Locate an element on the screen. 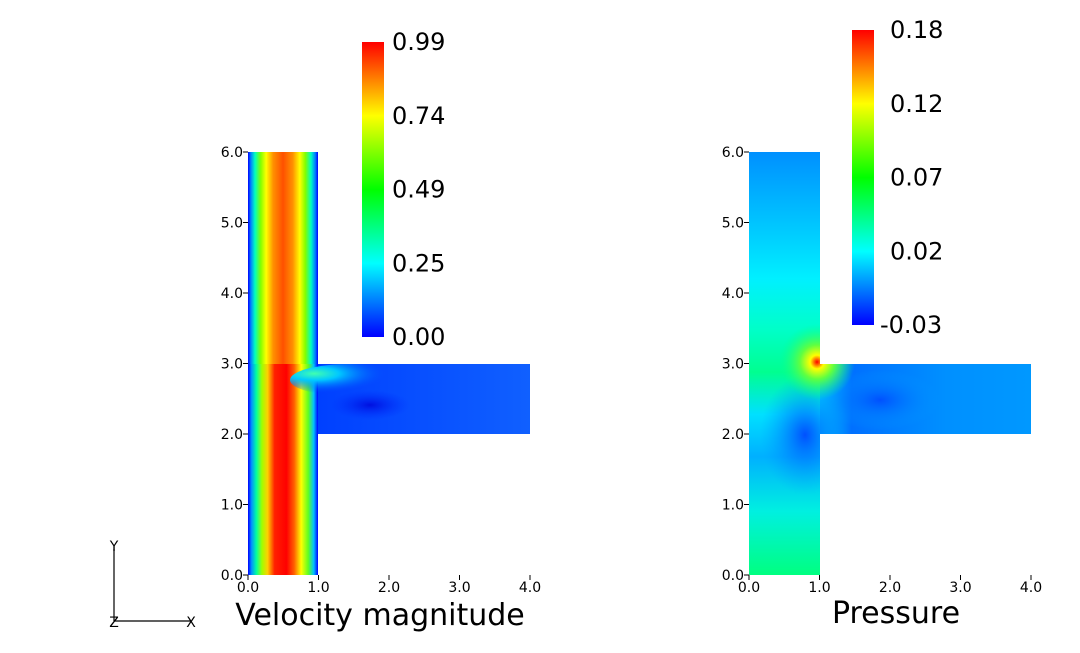 The height and width of the screenshot is (653, 1080). colorbar-label: 0.12 is located at coordinates (916, 104).